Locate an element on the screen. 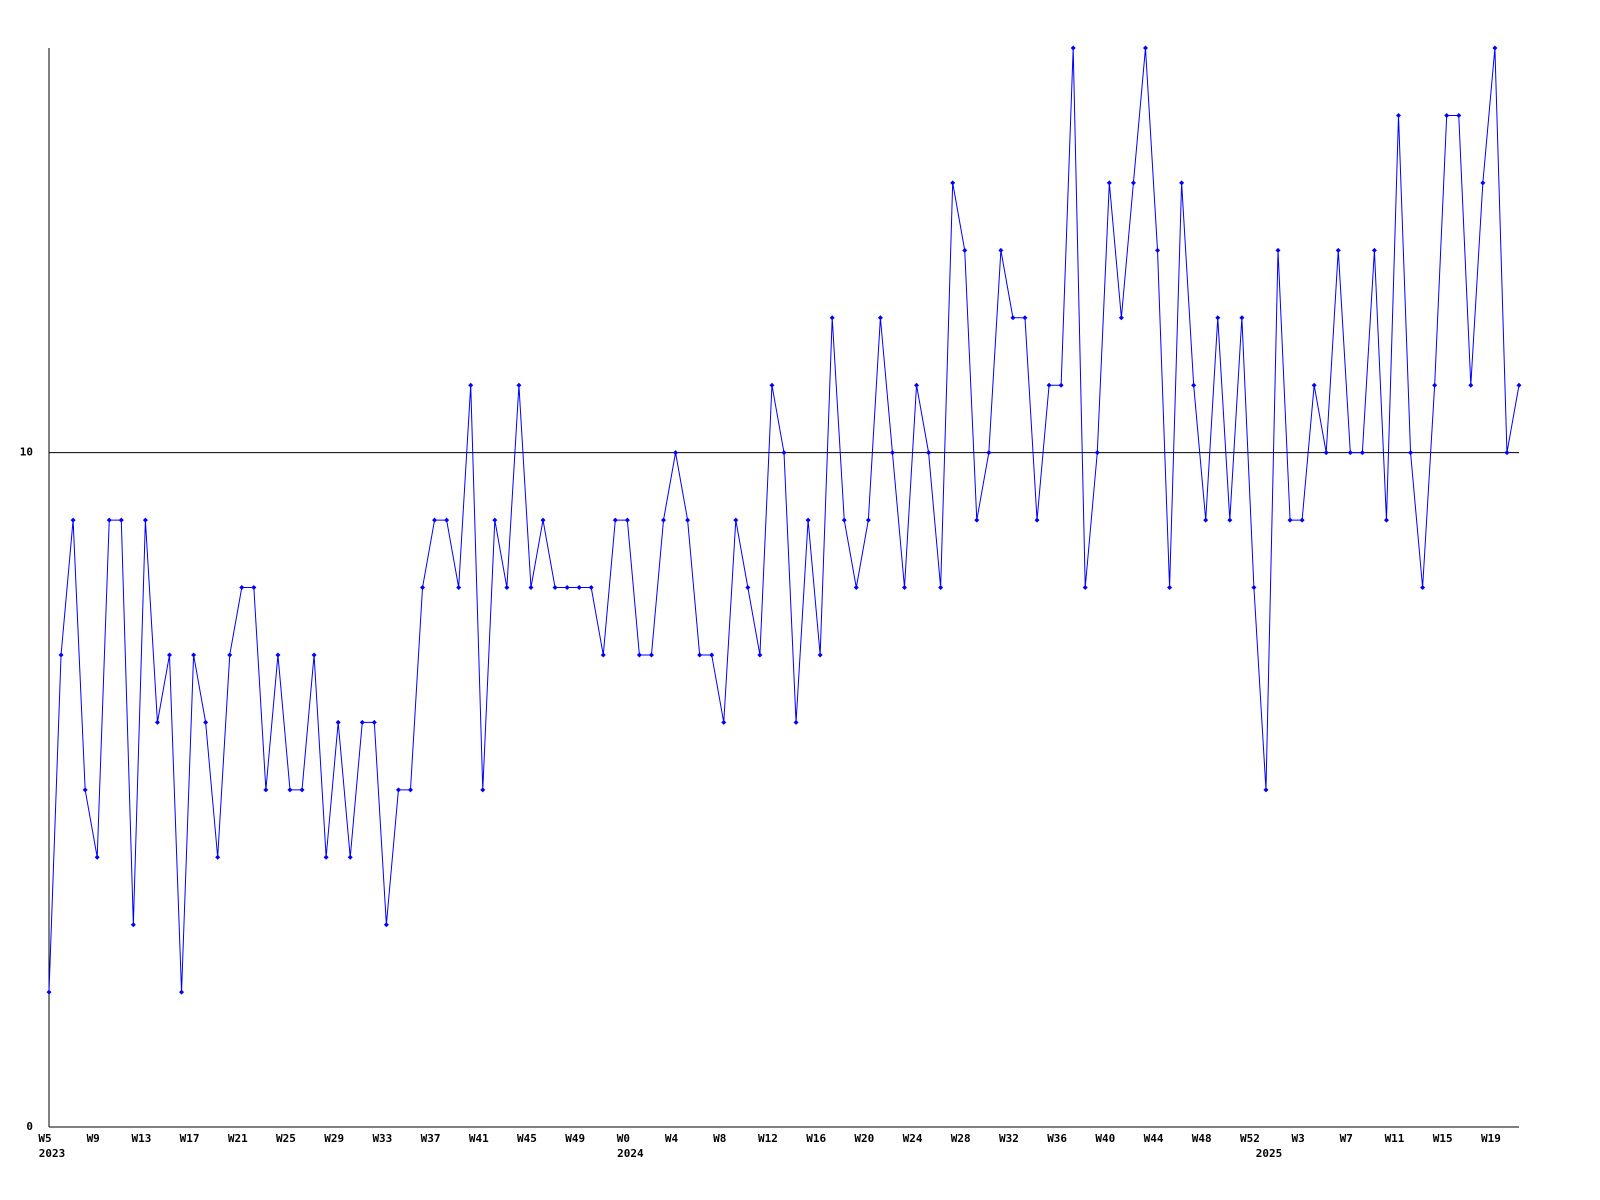  x-tick-label: W24 is located at coordinates (913, 1138).